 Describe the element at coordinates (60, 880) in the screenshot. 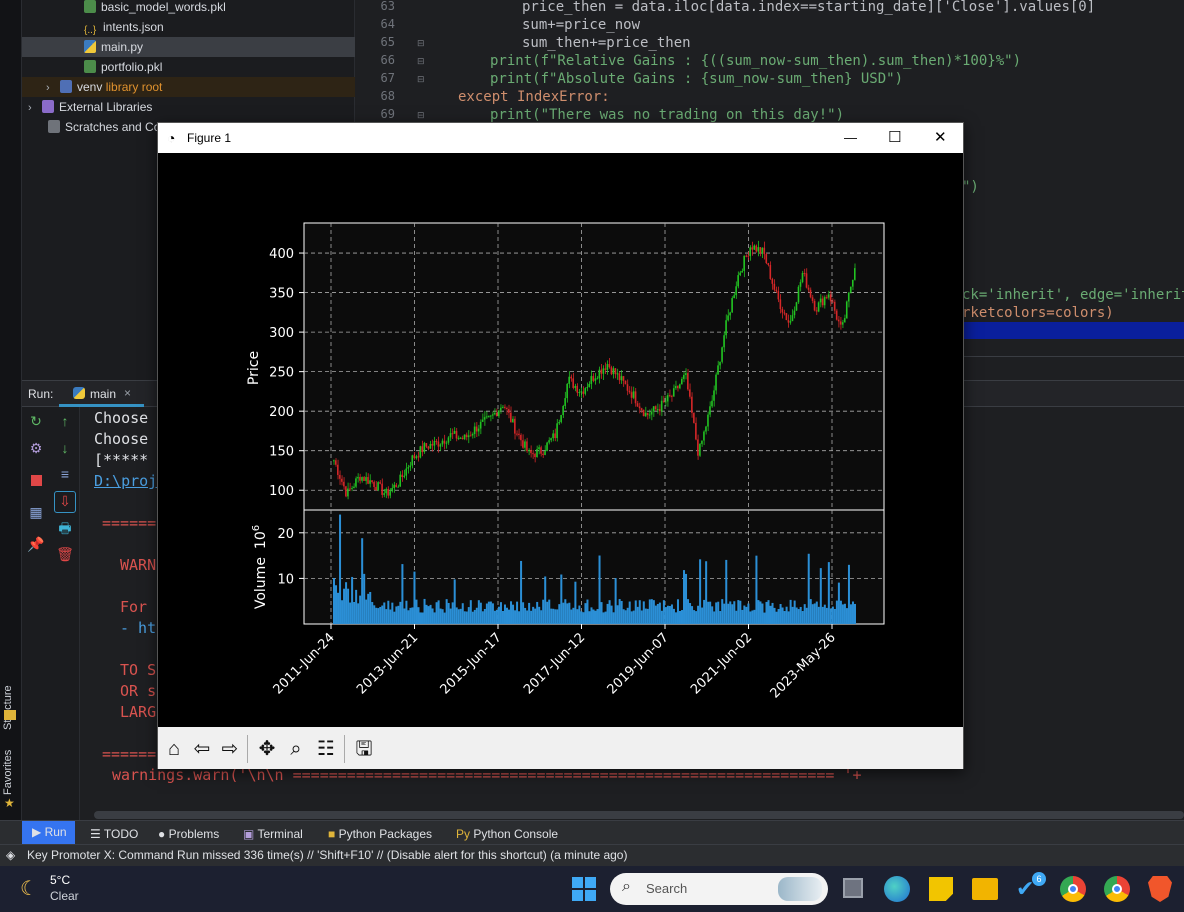

I see `weather-temperature: 5°C` at that location.